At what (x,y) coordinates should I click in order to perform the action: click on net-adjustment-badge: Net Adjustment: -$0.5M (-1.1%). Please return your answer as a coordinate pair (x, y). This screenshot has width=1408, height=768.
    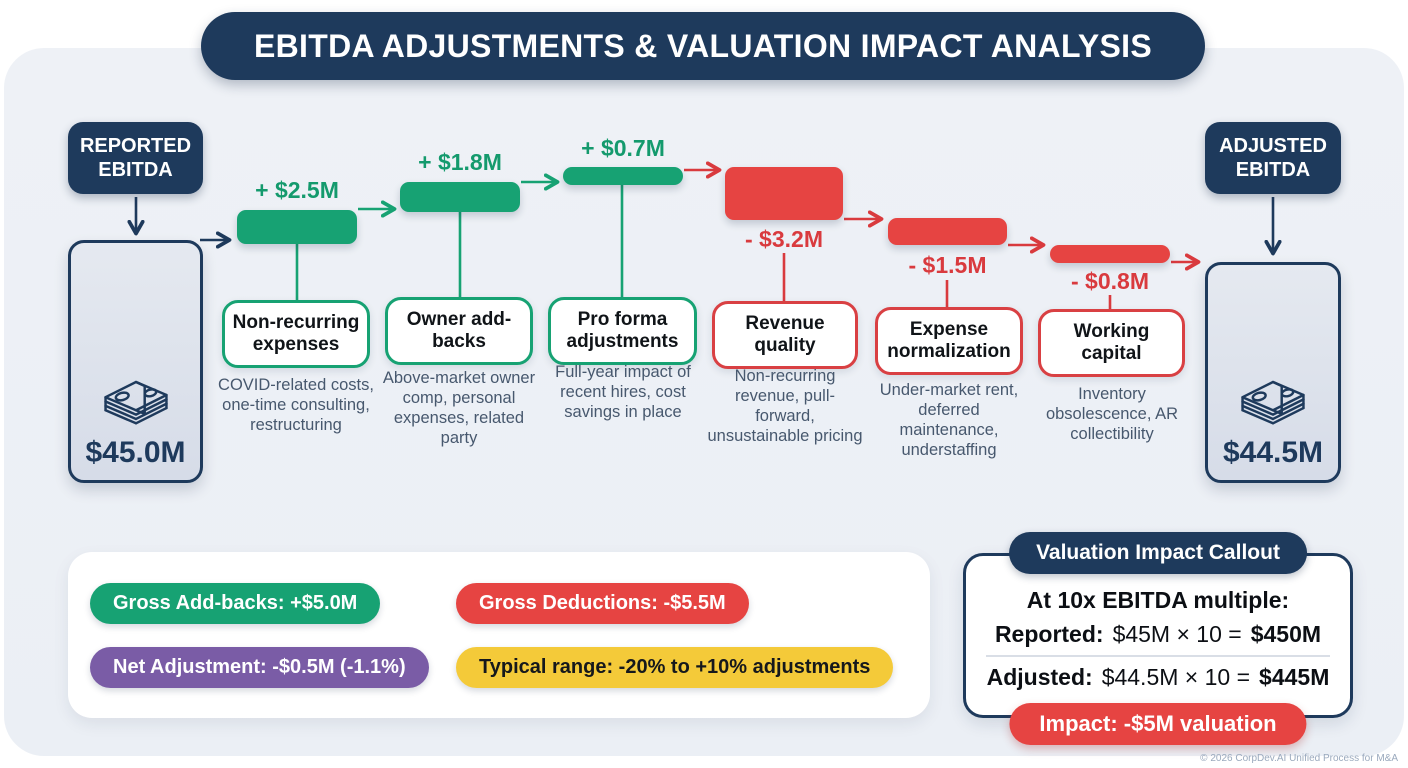
    Looking at the image, I should click on (259, 667).